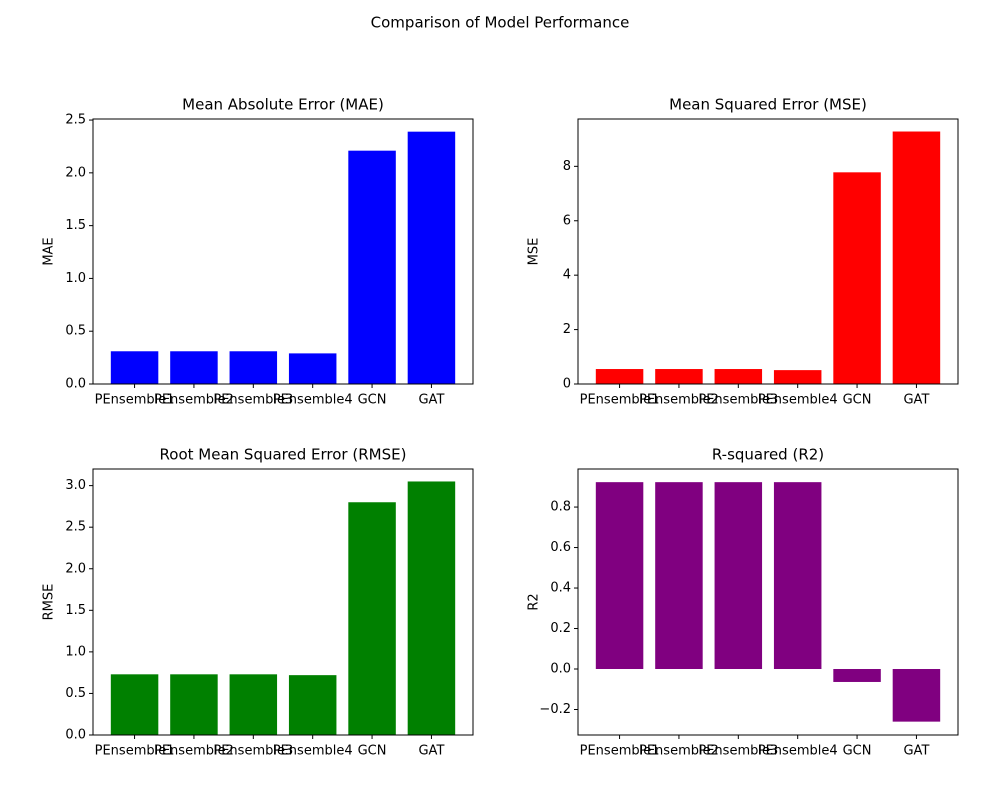  Describe the element at coordinates (534, 601) in the screenshot. I see `y-axis-label: R2` at that location.